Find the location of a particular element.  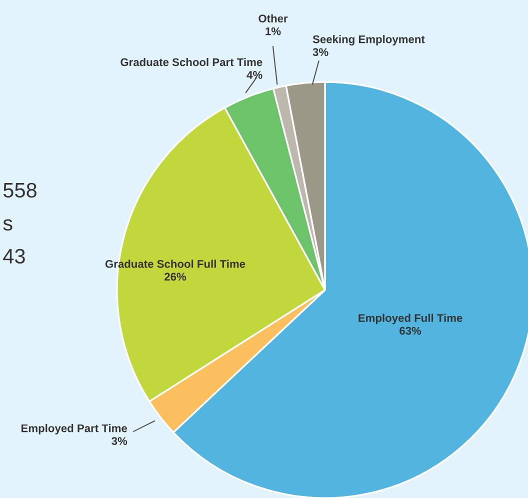

data-label: 26% is located at coordinates (175, 276).